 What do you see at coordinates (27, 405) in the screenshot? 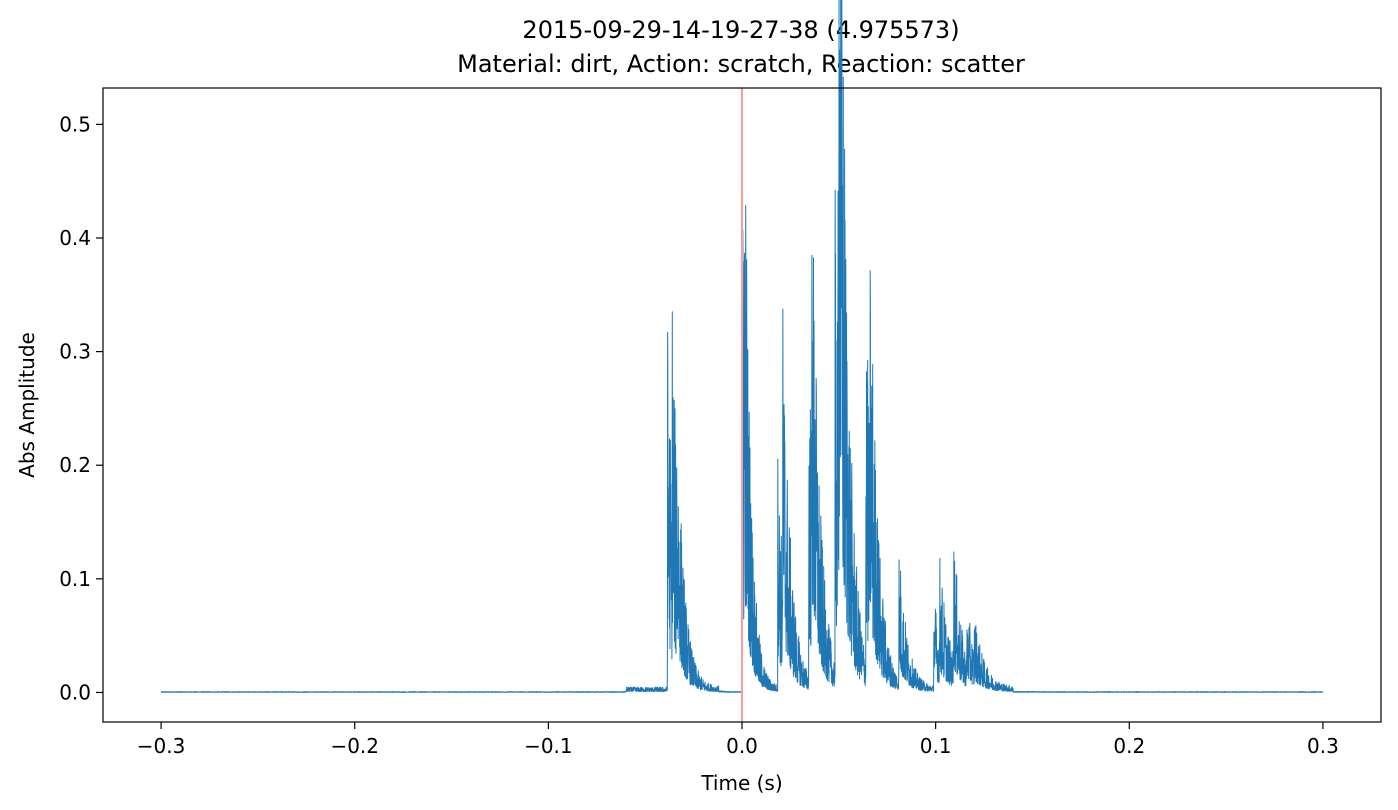
I see `y-axis-label: Abs Amplitude` at bounding box center [27, 405].